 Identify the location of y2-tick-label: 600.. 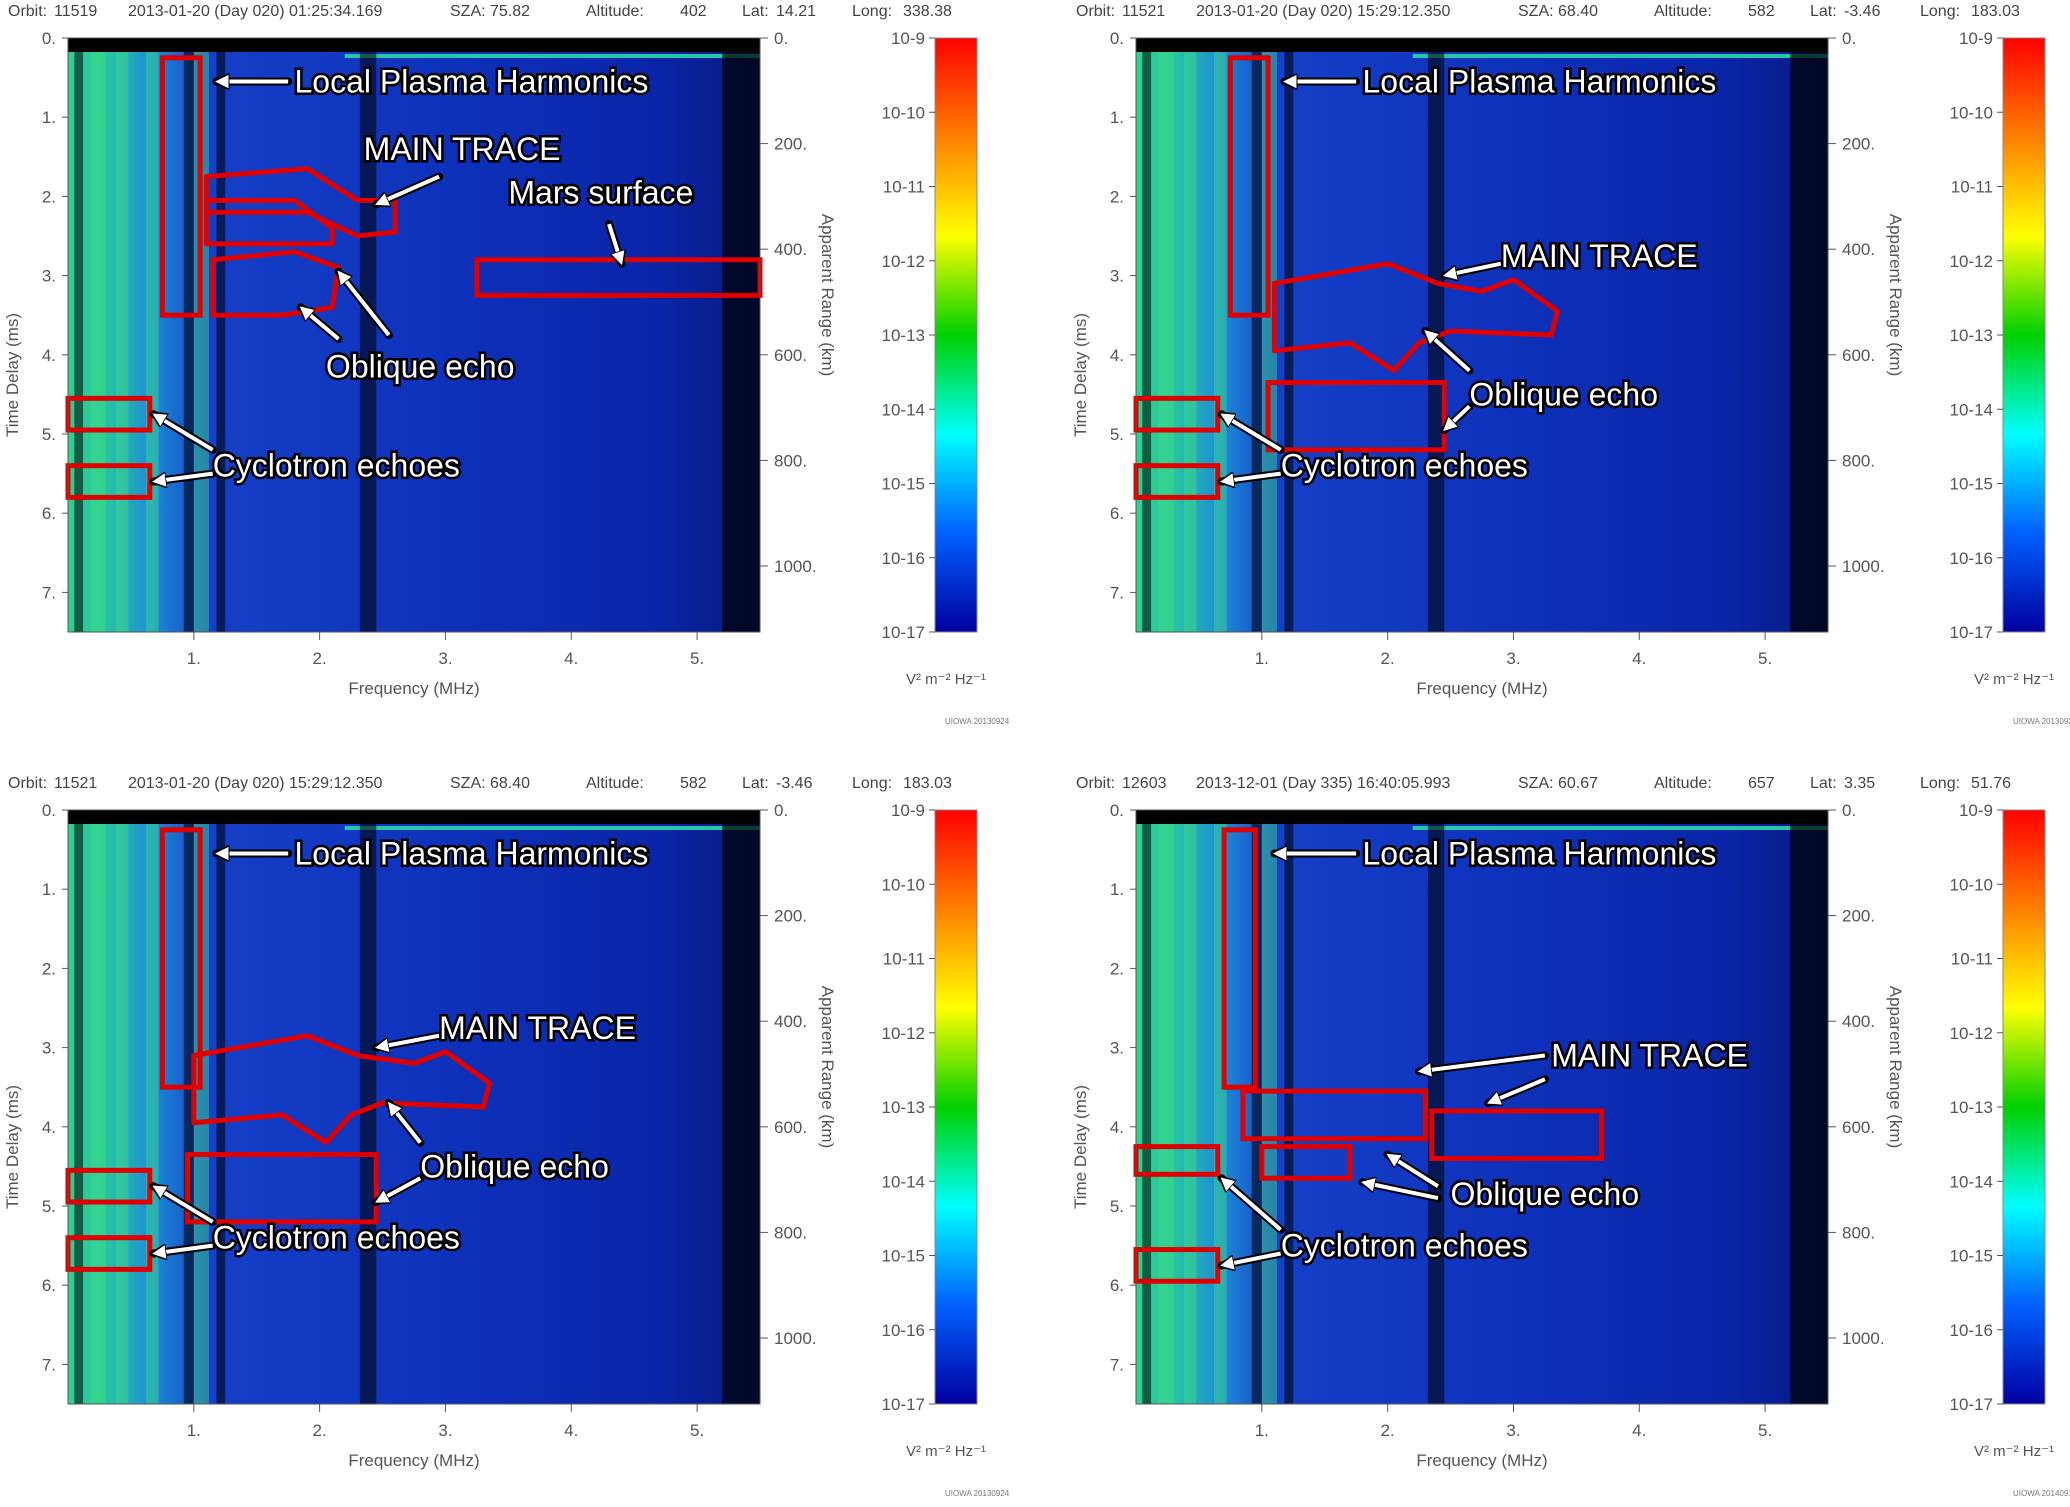
(1858, 355).